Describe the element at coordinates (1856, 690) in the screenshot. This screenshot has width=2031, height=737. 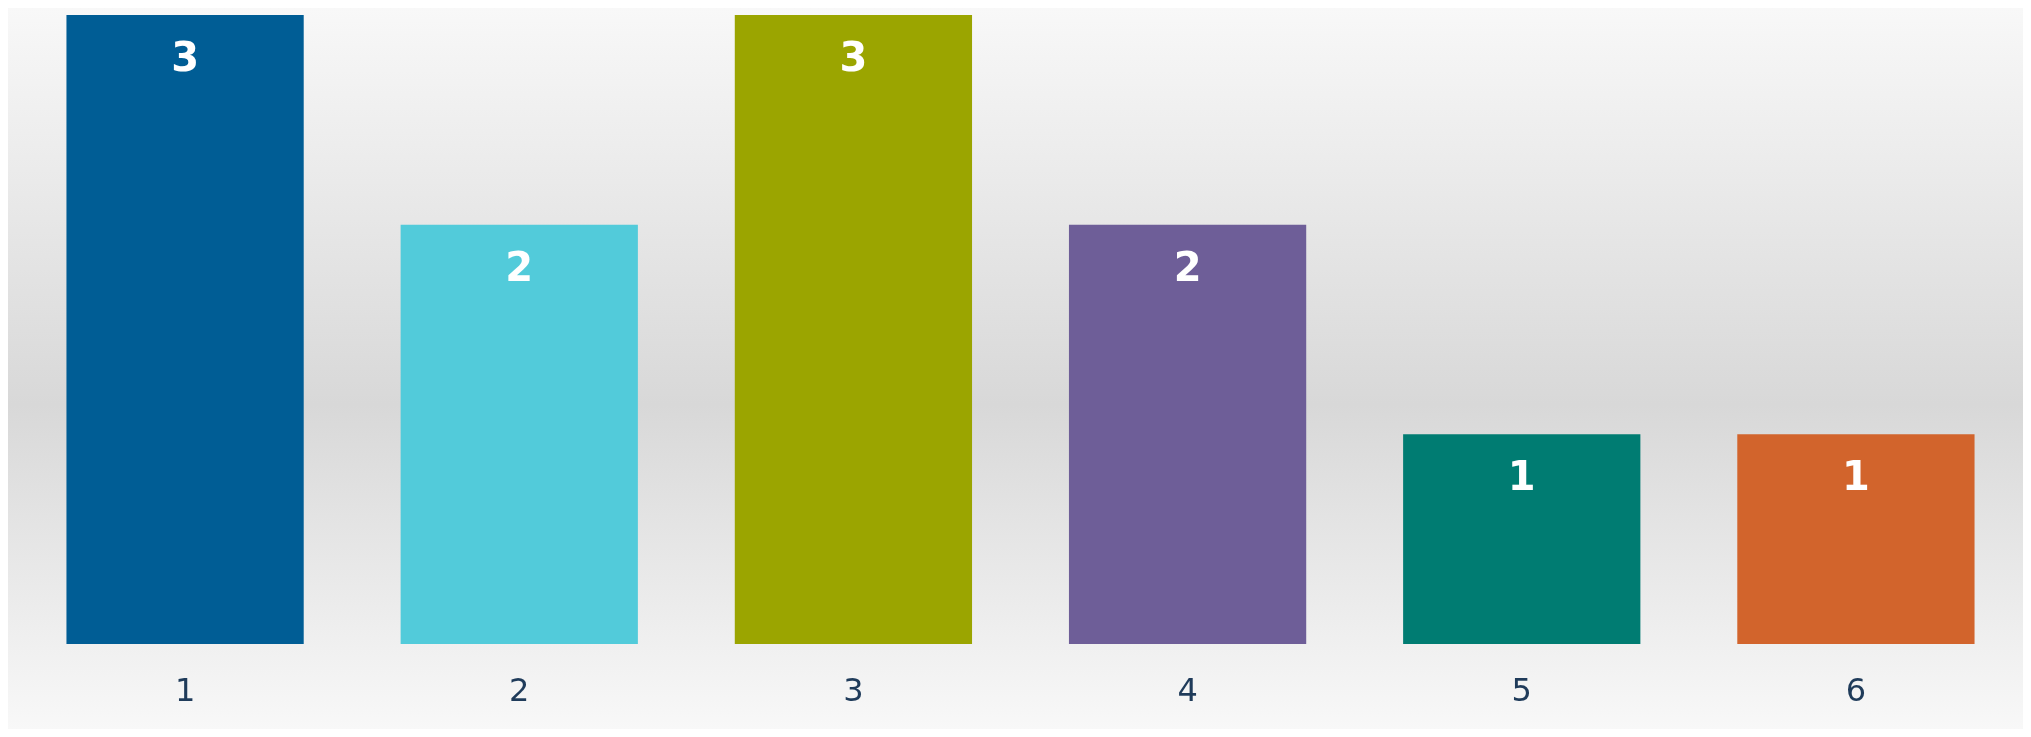
I see `x-tick-label: 6` at that location.